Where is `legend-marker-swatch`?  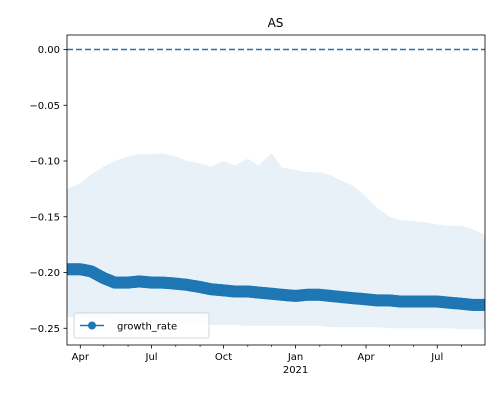 legend-marker-swatch is located at coordinates (92, 325).